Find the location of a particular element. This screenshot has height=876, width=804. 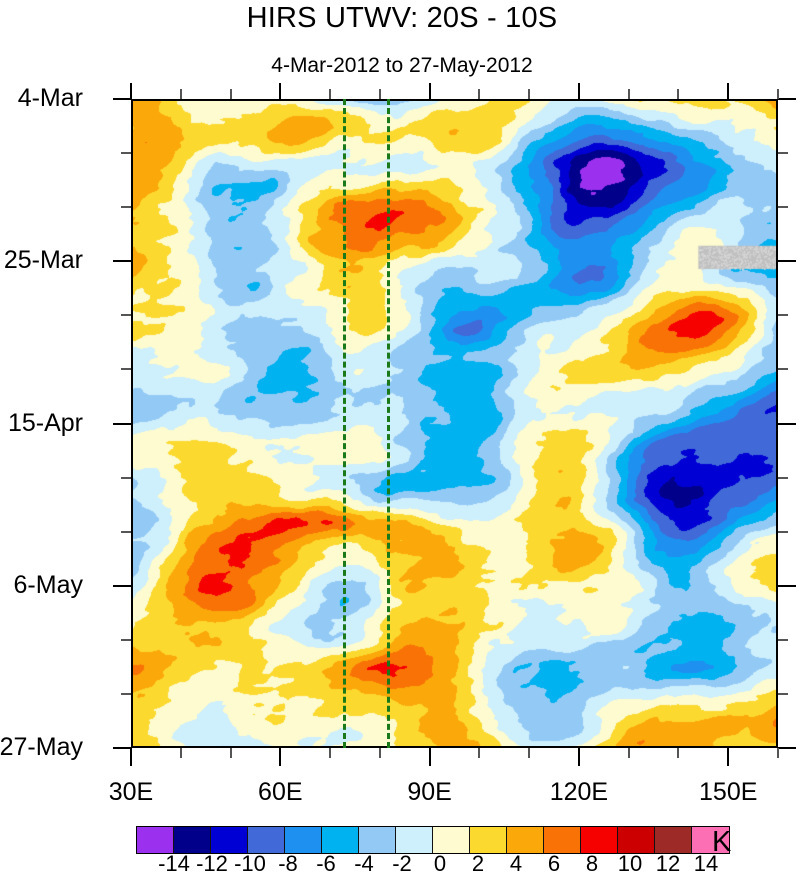

x-axis-label-60e: 60E is located at coordinates (280, 792).